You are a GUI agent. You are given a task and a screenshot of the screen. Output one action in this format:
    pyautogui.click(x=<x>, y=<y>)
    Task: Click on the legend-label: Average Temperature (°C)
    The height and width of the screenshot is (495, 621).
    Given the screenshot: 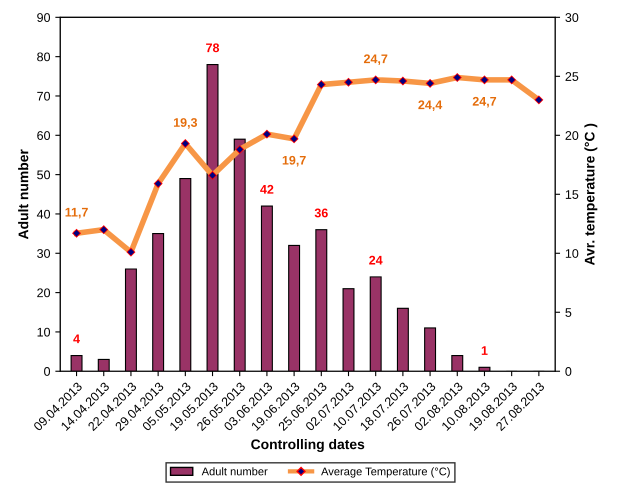 What is the action you would take?
    pyautogui.click(x=385, y=472)
    